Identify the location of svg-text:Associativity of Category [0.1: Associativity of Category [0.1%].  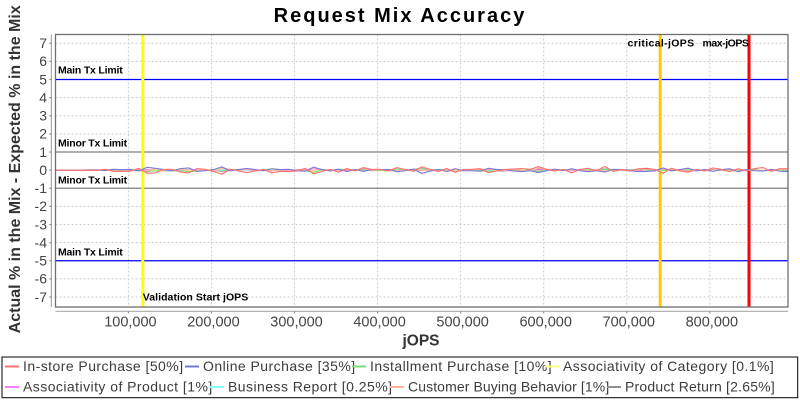
(668, 366).